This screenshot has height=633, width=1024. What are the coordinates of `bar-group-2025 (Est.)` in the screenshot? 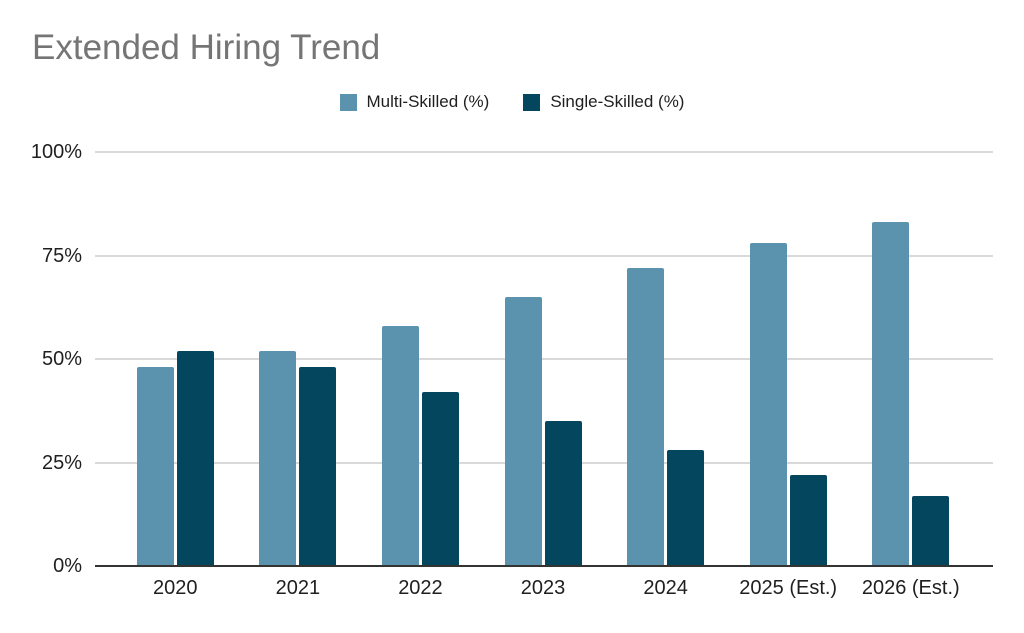 It's located at (788, 359).